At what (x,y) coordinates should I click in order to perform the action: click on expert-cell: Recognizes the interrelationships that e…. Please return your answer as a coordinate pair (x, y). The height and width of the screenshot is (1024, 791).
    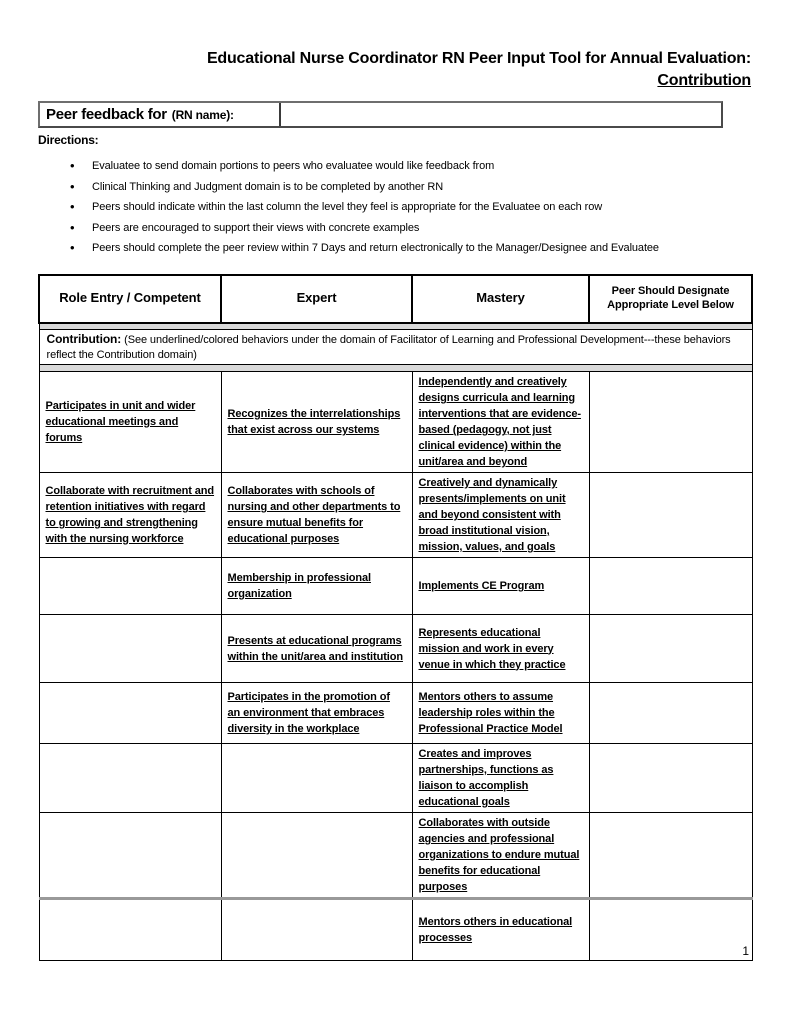
    Looking at the image, I should click on (316, 422).